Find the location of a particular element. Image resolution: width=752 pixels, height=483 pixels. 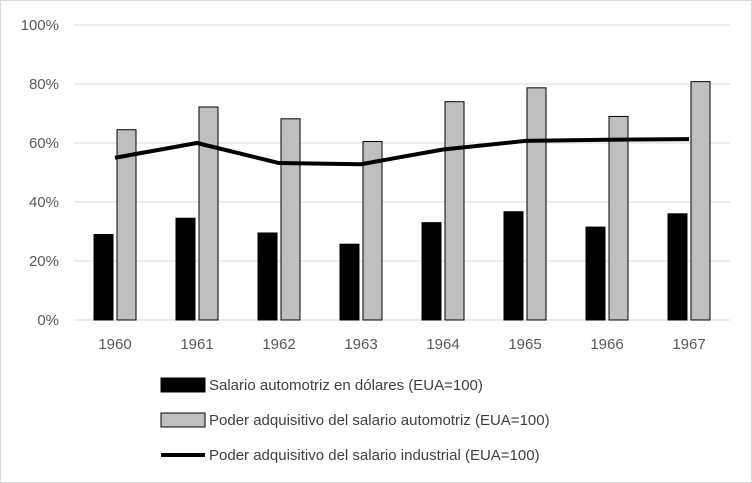

bar-poder-automotriz-1962 is located at coordinates (290, 219).